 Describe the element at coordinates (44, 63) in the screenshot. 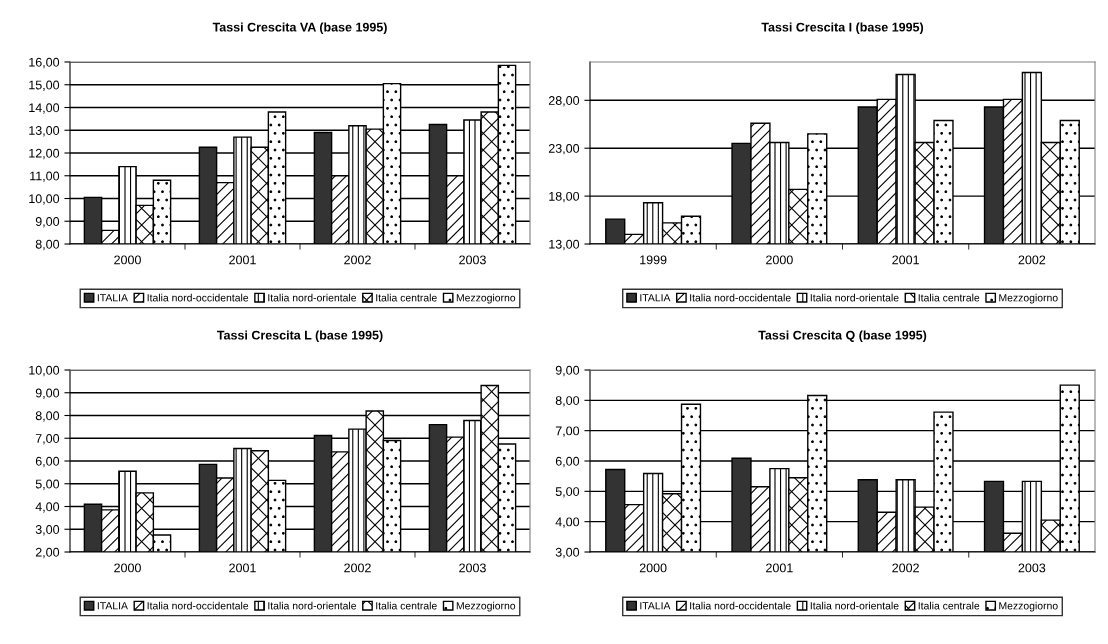

I see `y-tick-label: 16,00` at that location.